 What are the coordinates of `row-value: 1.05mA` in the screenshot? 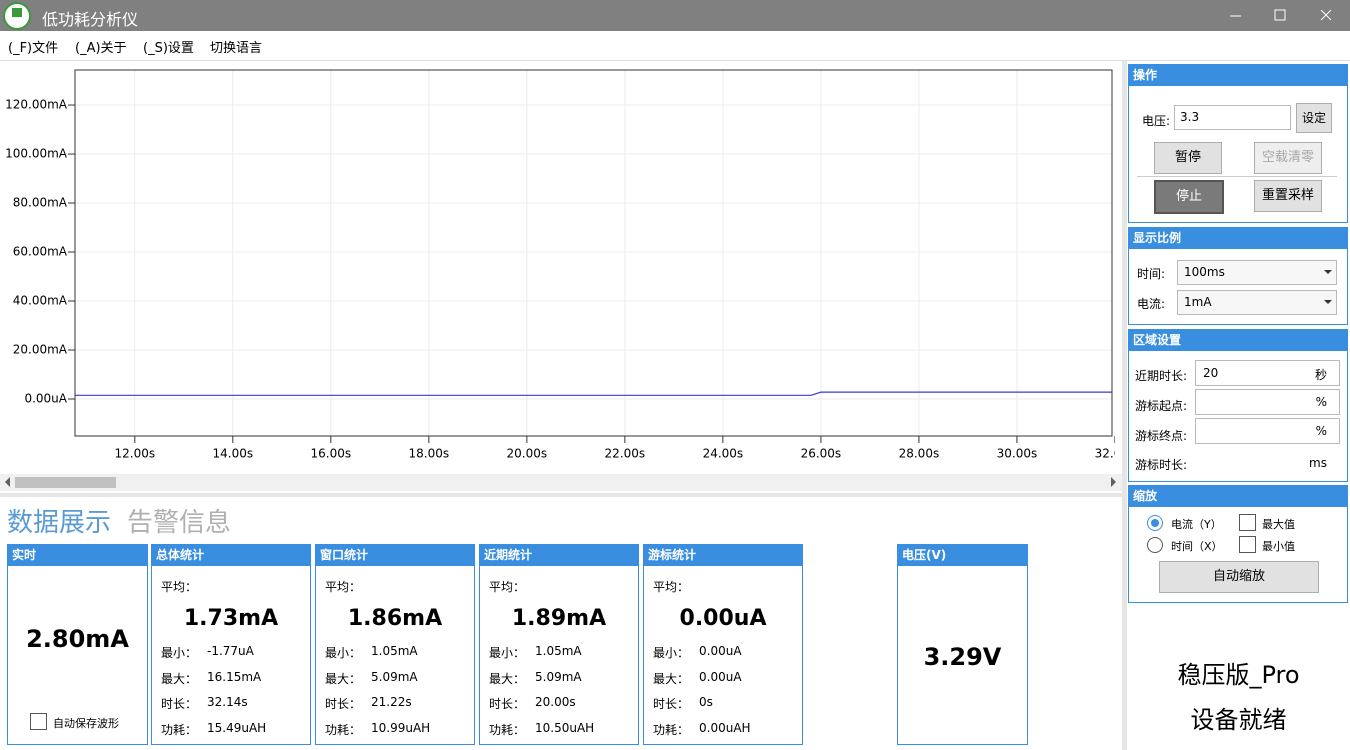 It's located at (558, 651).